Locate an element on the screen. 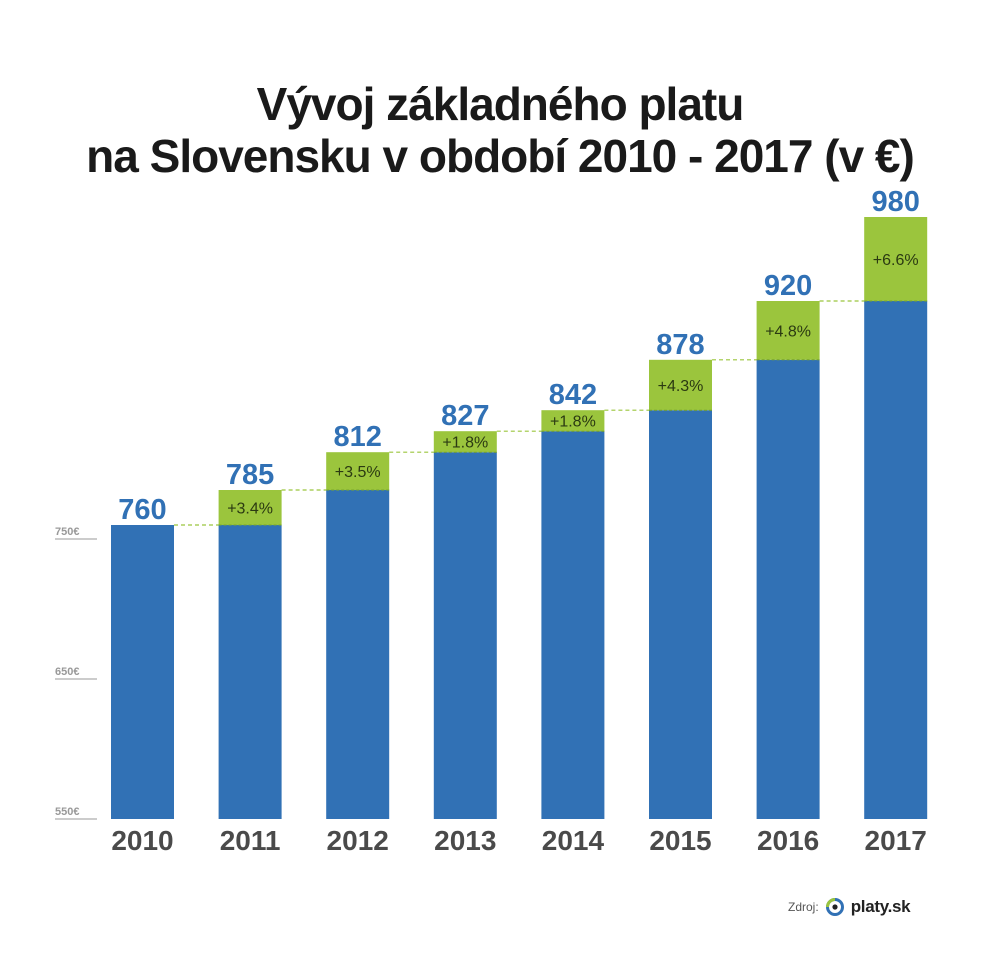  value-label: 785 is located at coordinates (250, 475).